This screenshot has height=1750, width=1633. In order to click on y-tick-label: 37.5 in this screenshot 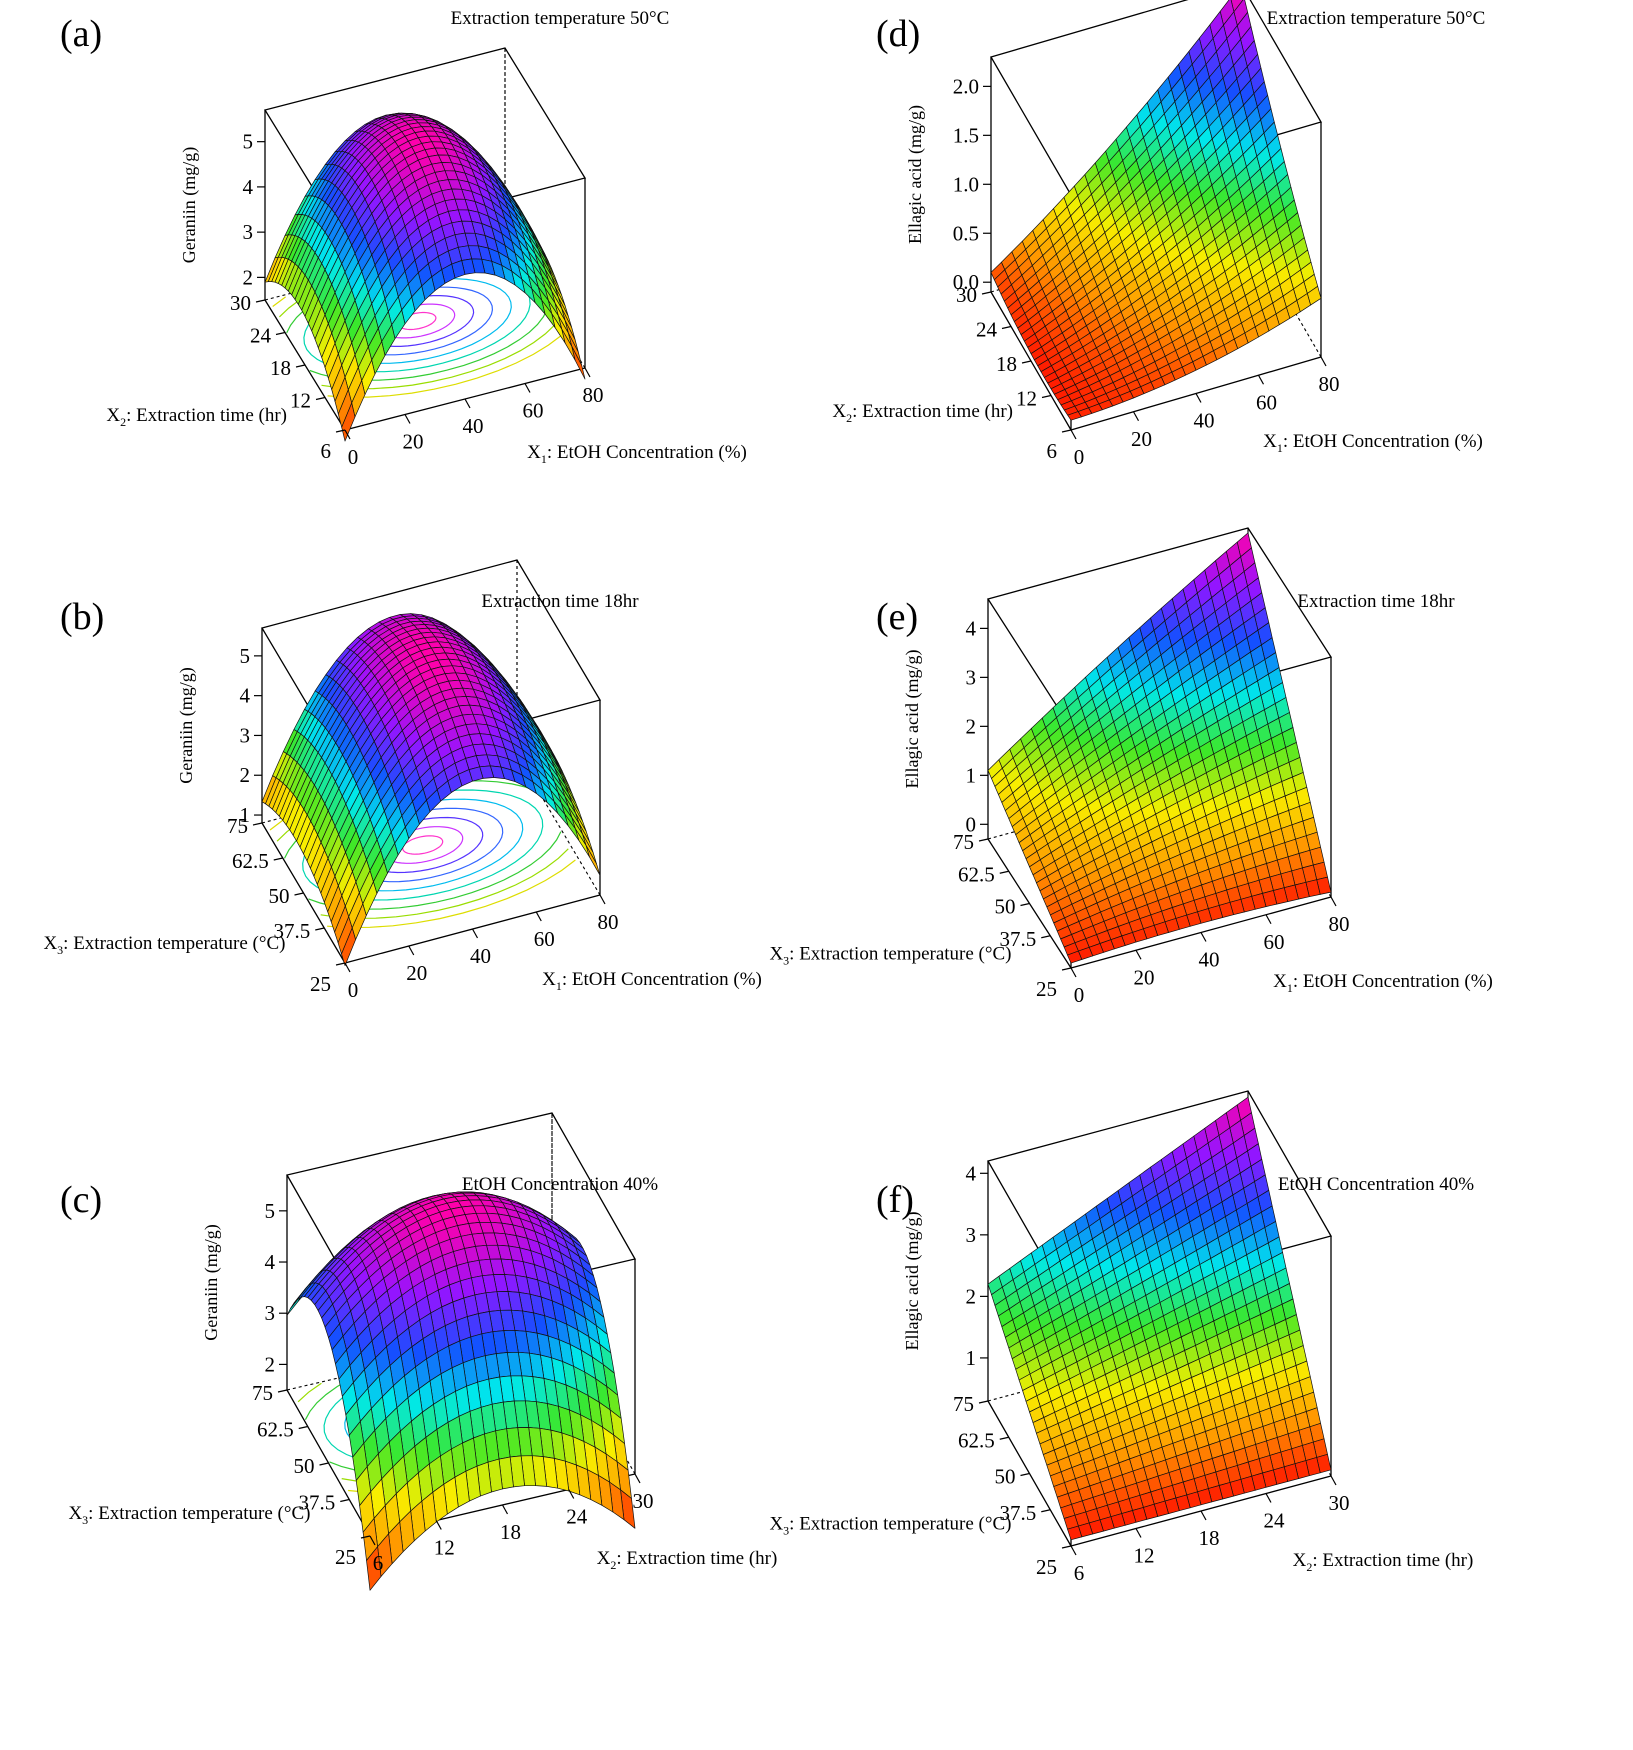, I will do `click(292, 931)`.